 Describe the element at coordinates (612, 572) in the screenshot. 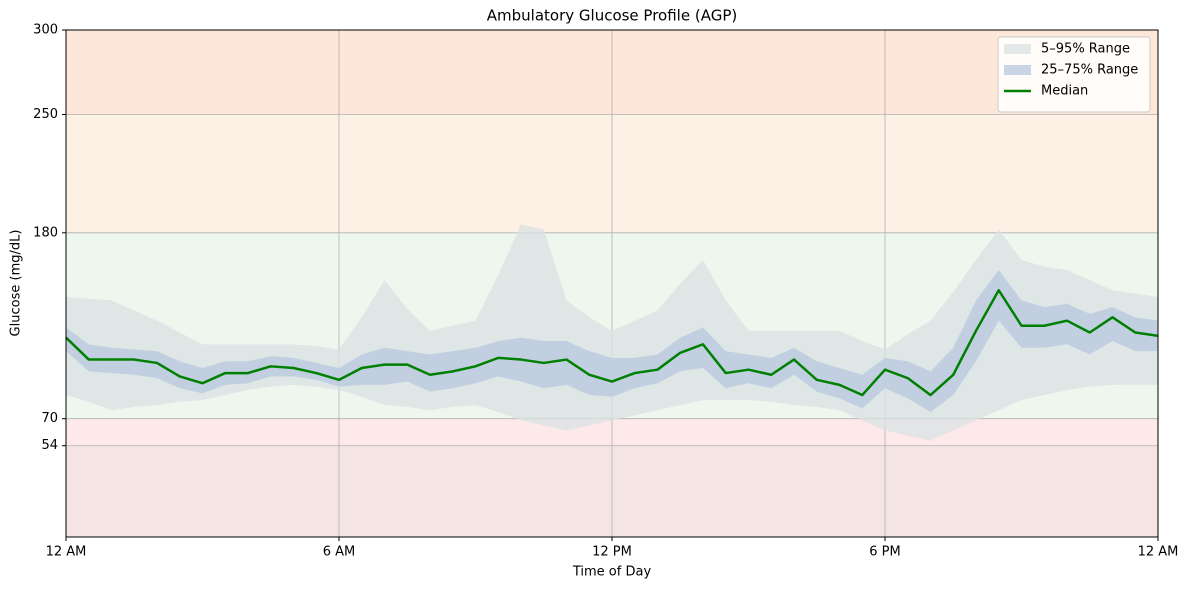

I see `x-axis-label: Time of Day` at that location.